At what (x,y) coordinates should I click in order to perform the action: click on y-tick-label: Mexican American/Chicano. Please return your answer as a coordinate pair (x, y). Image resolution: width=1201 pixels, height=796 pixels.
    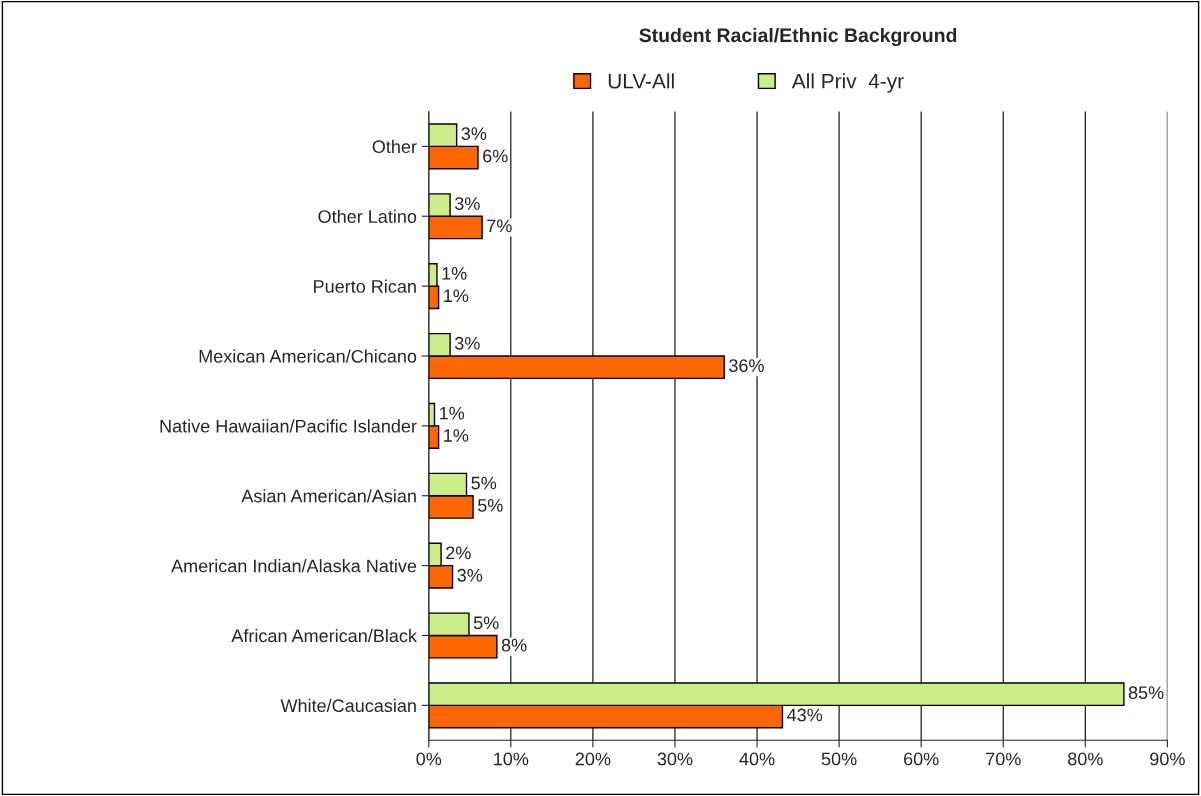
    Looking at the image, I should click on (308, 356).